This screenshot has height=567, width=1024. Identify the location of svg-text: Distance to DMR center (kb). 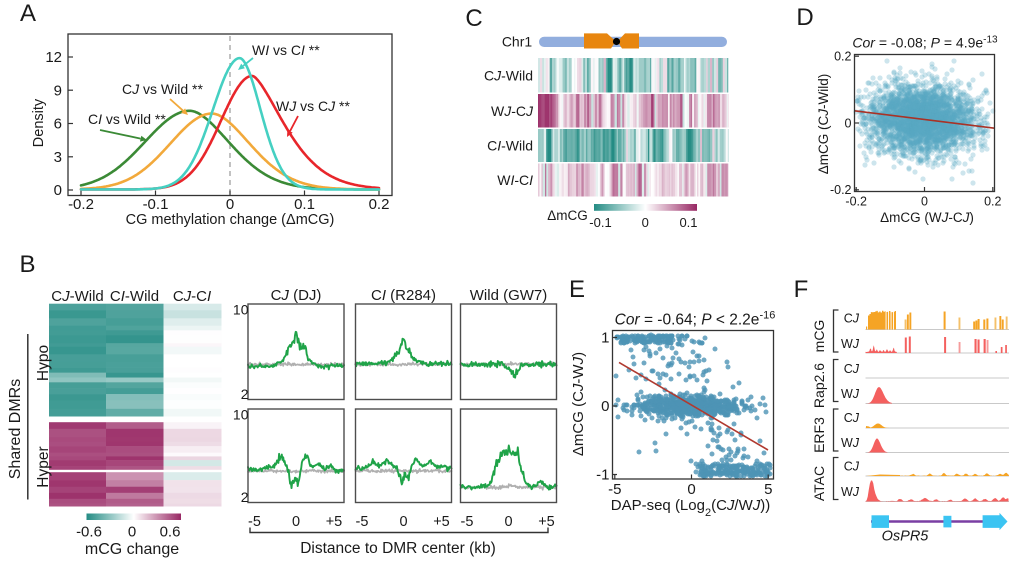
(398, 548).